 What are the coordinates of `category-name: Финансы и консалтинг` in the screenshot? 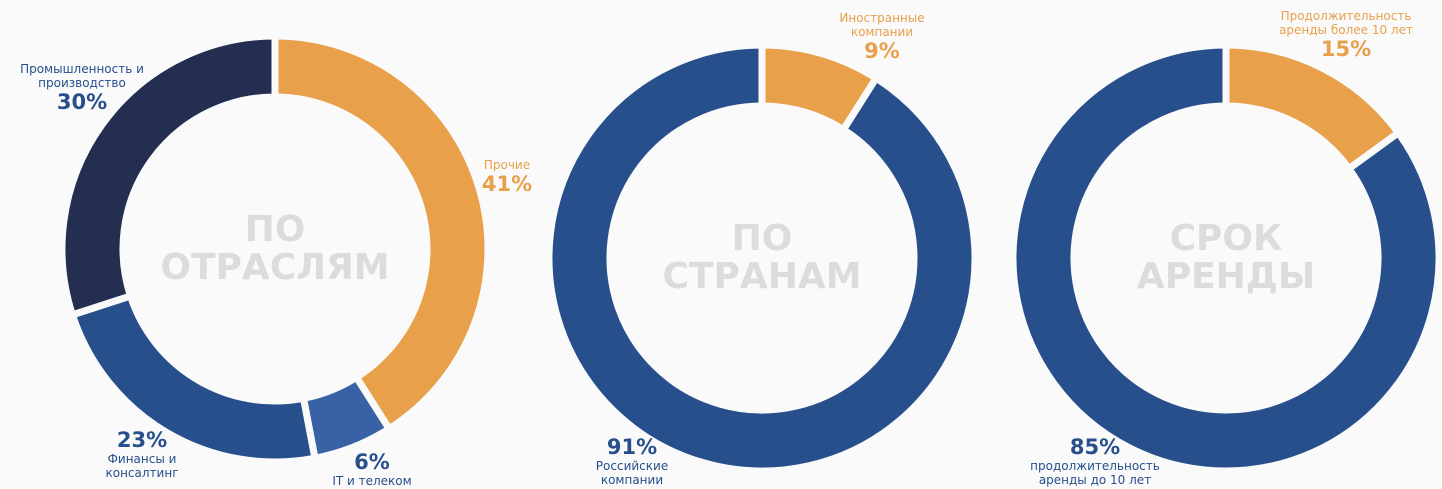 It's located at (142, 466).